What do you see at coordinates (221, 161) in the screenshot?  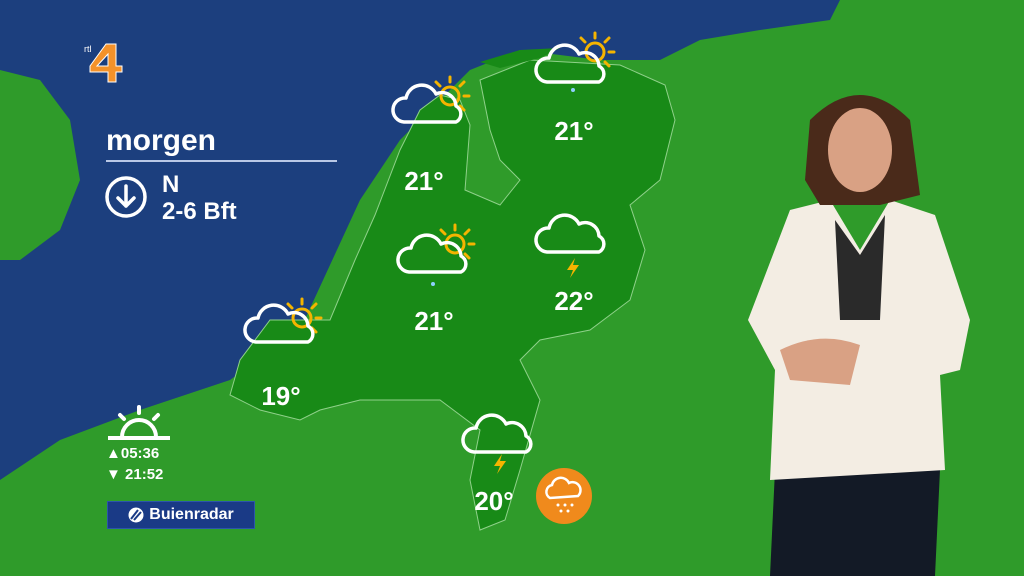 I see `divider` at bounding box center [221, 161].